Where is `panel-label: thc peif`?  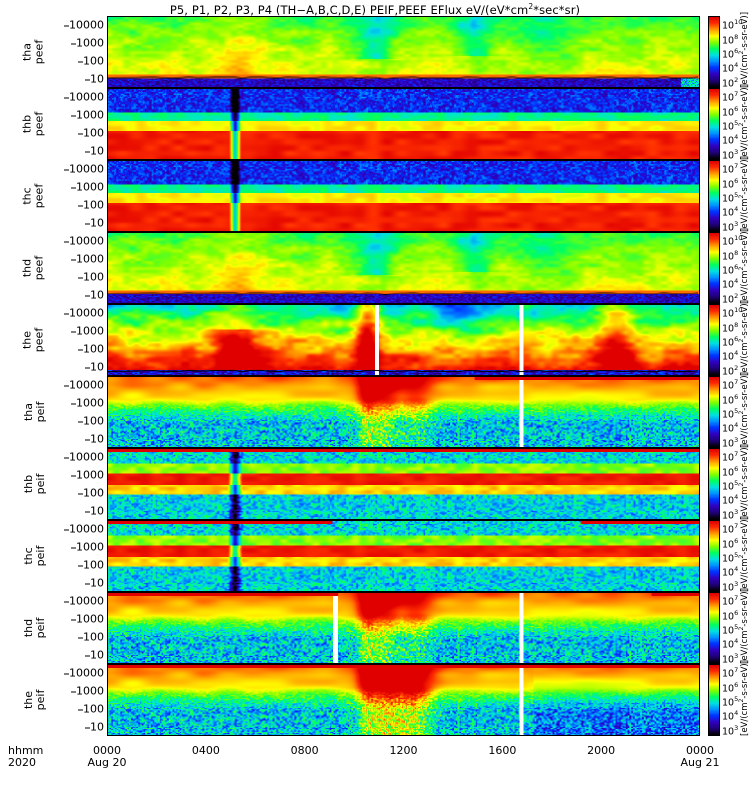
panel-label: thc peif is located at coordinates (34, 556).